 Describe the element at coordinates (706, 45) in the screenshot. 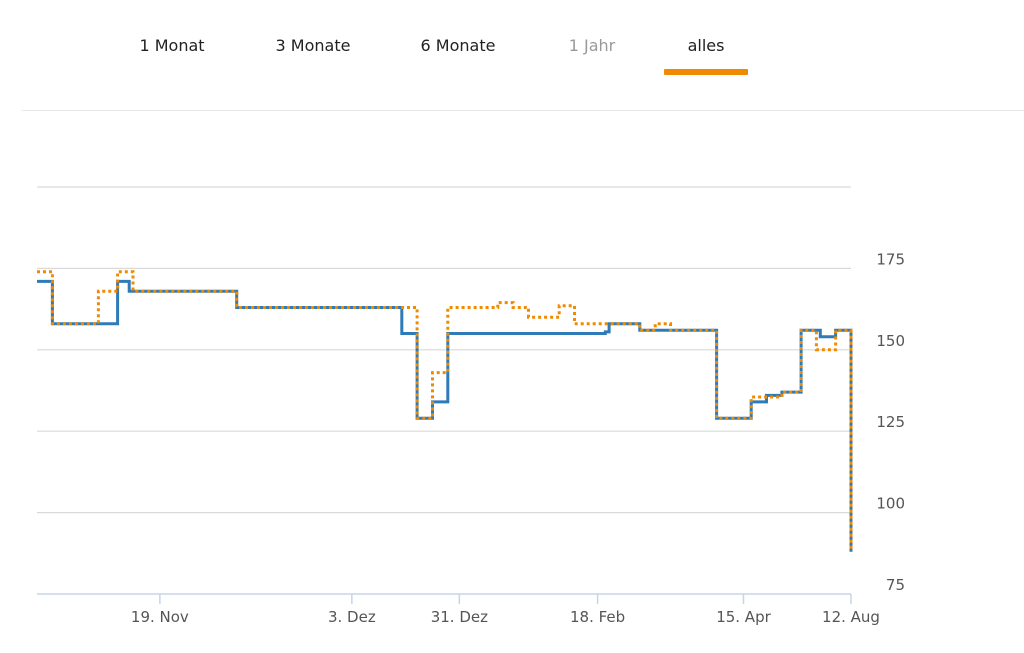

I see `tab-alles: alles` at that location.